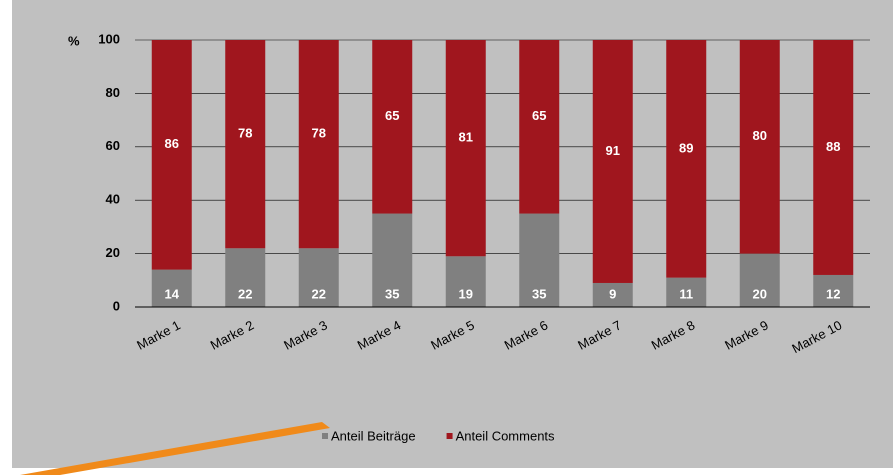 The height and width of the screenshot is (475, 893). Describe the element at coordinates (172, 143) in the screenshot. I see `data-label: 86` at that location.